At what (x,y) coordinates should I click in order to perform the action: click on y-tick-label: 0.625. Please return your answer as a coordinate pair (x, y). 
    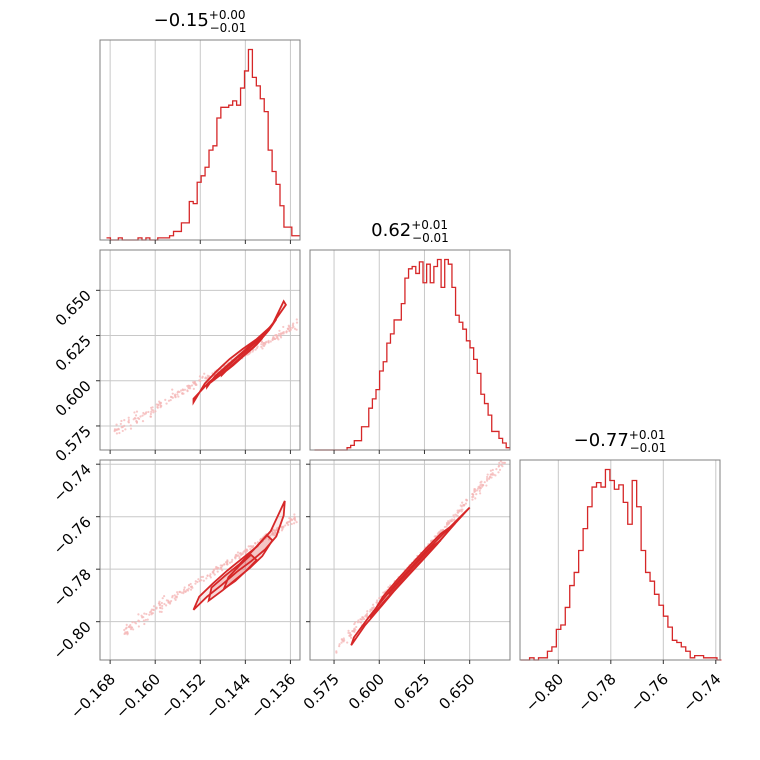
    Looking at the image, I should click on (73, 353).